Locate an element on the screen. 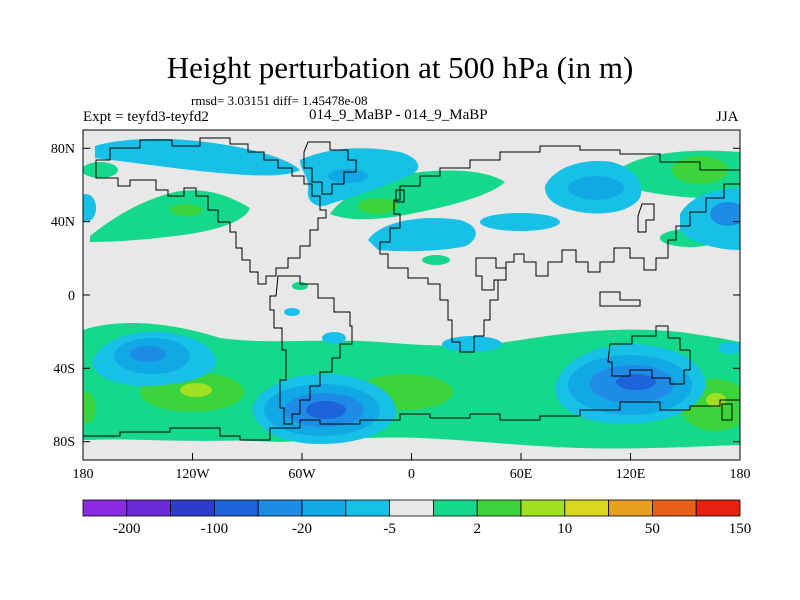 The width and height of the screenshot is (800, 600). y-tick-labels: 80N 40N 0 40S 80S is located at coordinates (63, 296).